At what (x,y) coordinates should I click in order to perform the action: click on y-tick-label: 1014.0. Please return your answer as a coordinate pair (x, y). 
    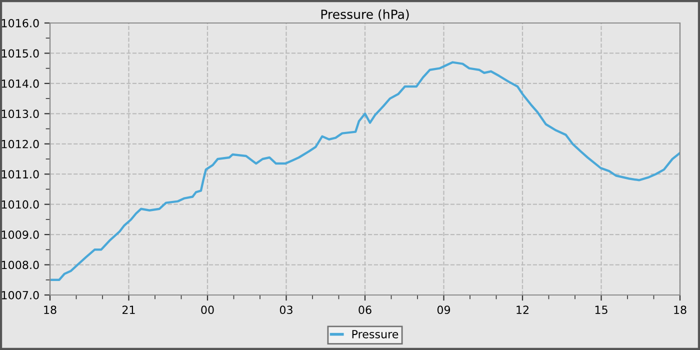
    Looking at the image, I should click on (20, 83).